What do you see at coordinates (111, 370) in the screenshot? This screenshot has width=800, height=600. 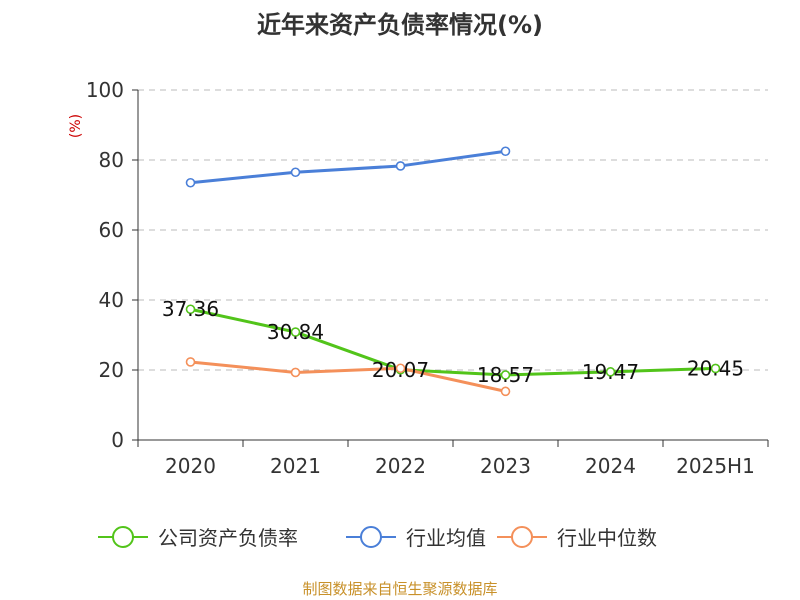 I see `y-tick-label: 20` at bounding box center [111, 370].